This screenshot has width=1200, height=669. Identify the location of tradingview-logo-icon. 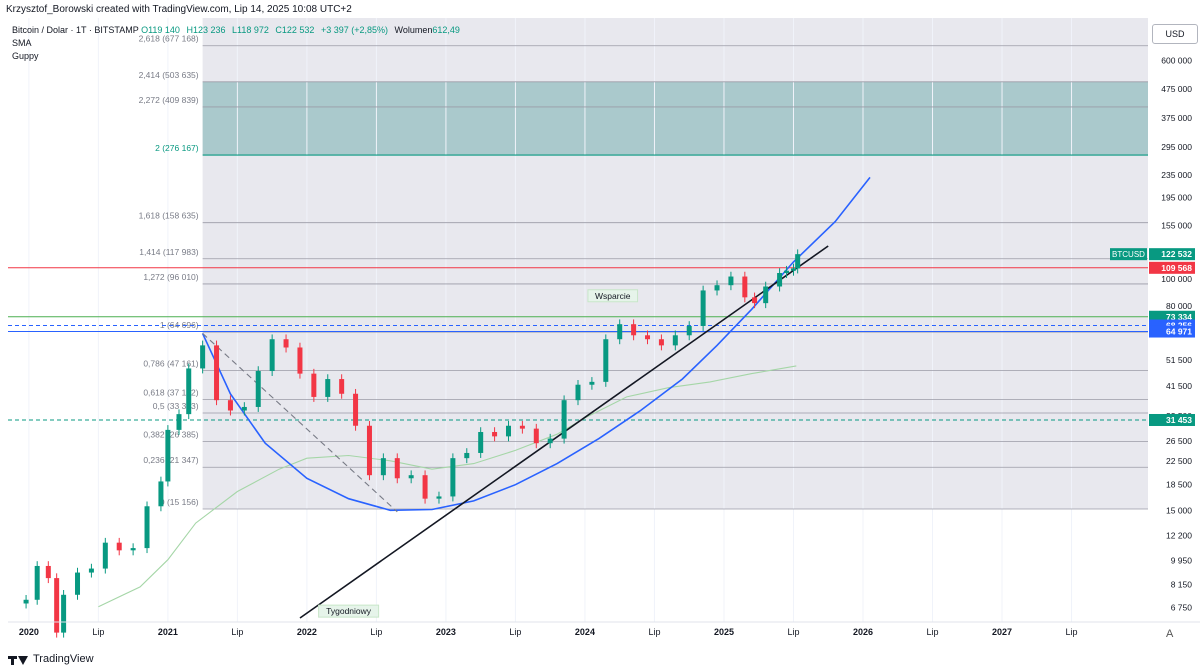
(18, 659).